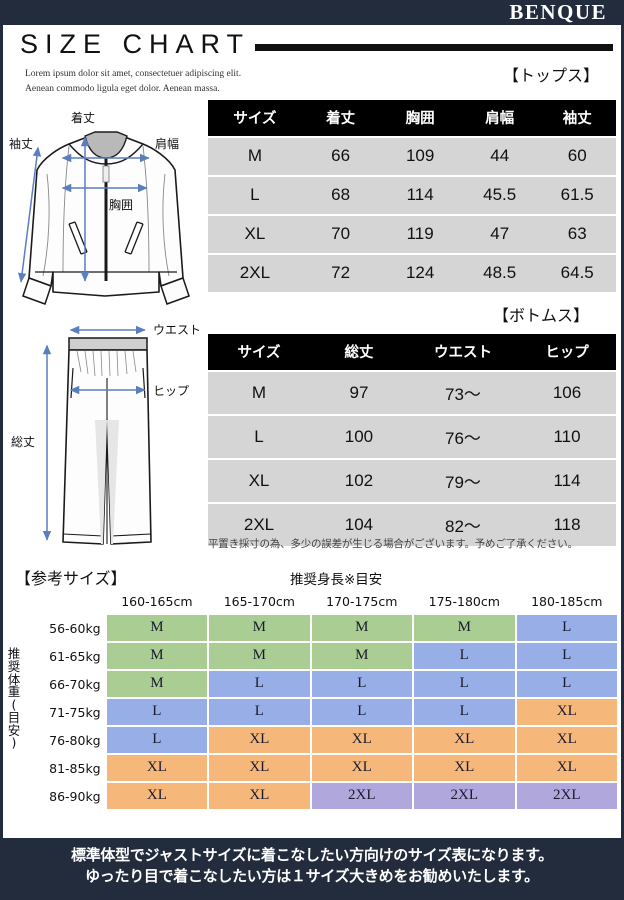 This screenshot has height=900, width=624. What do you see at coordinates (577, 195) in the screenshot?
I see `table-cell: 61.5` at bounding box center [577, 195].